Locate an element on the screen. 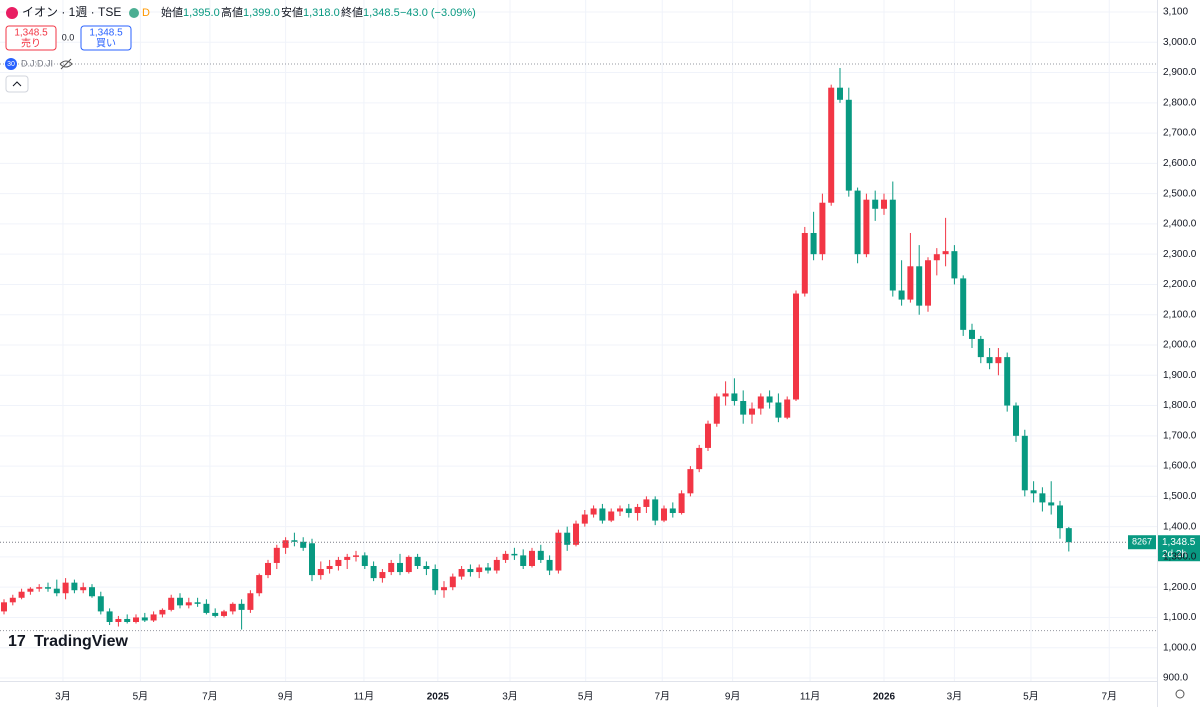  high-label: 高値 is located at coordinates (232, 12).